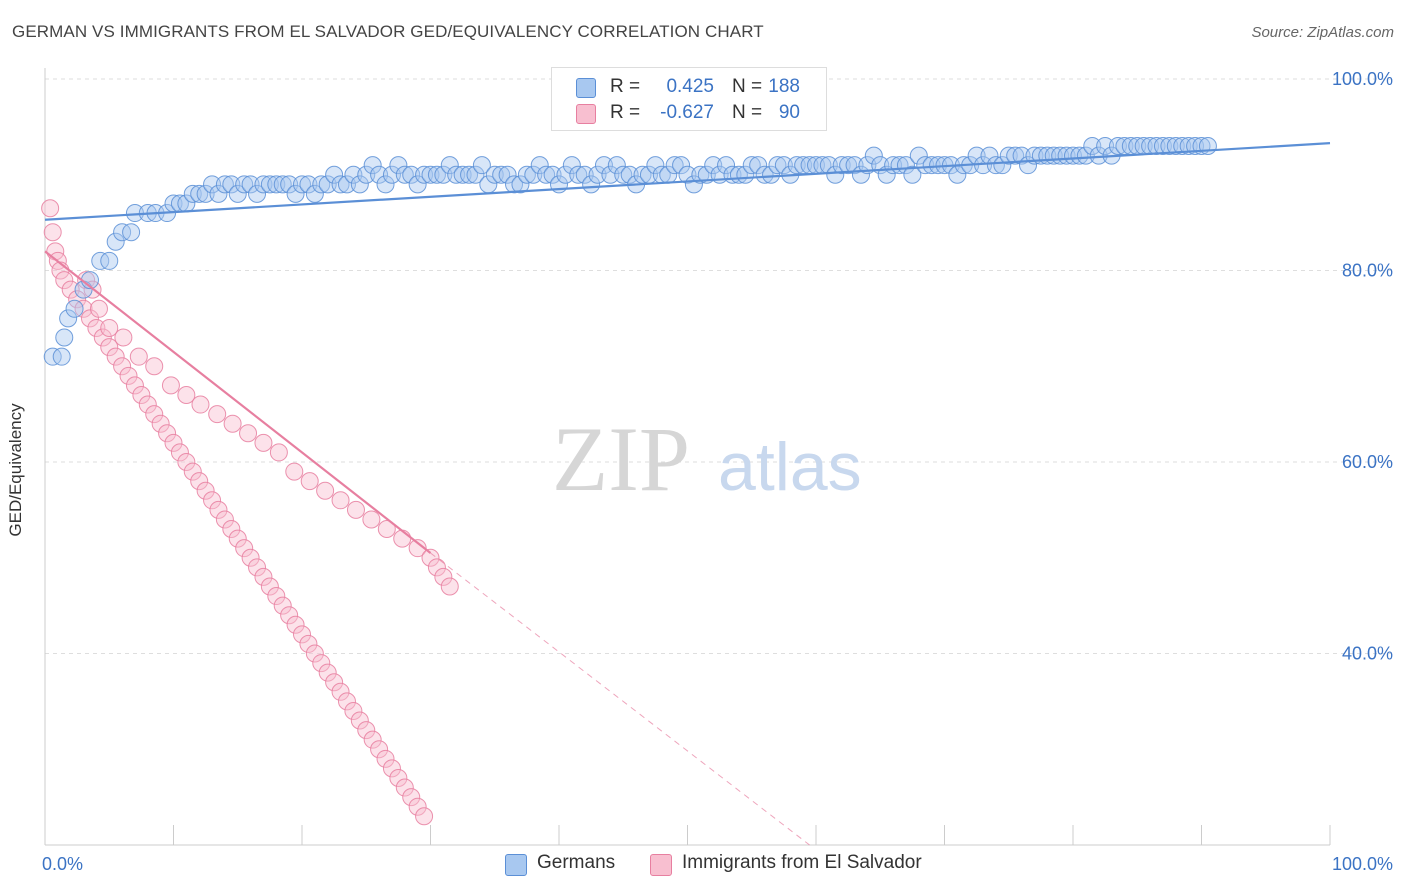 The image size is (1406, 892). Describe the element at coordinates (62, 864) in the screenshot. I see `x-tick-label: 0.0%` at that location.